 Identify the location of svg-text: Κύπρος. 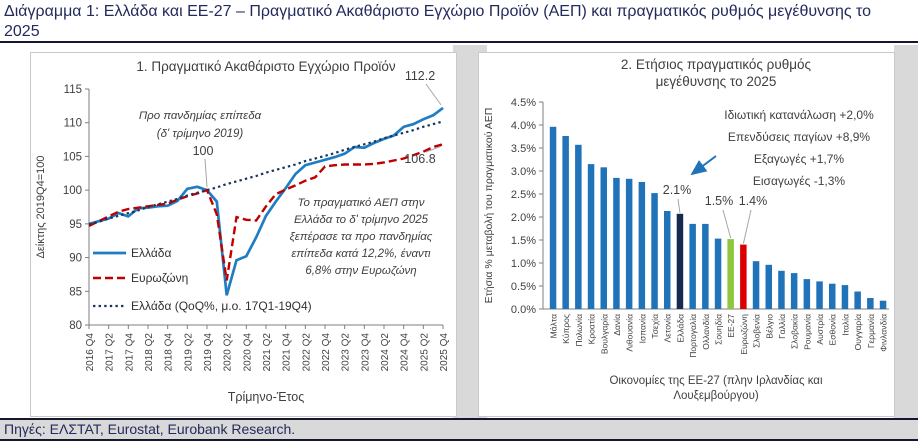
(566, 329).